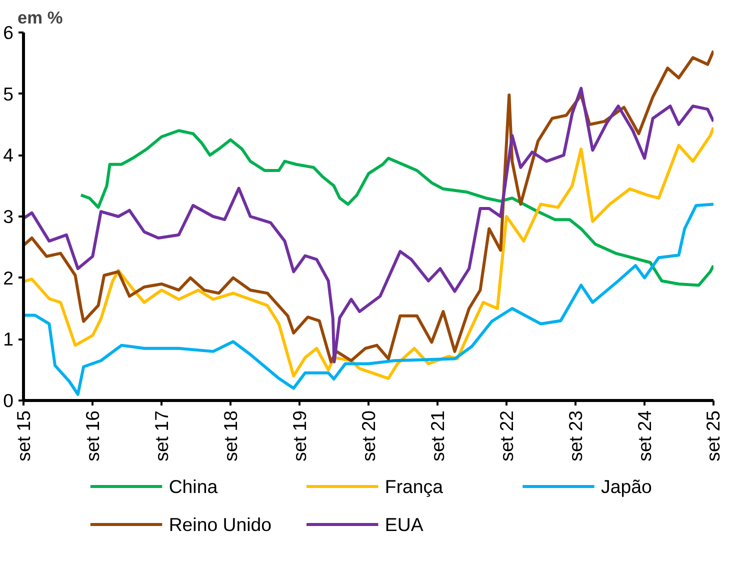 The height and width of the screenshot is (575, 753). What do you see at coordinates (713, 436) in the screenshot?
I see `x-tick-label: set 25` at bounding box center [713, 436].